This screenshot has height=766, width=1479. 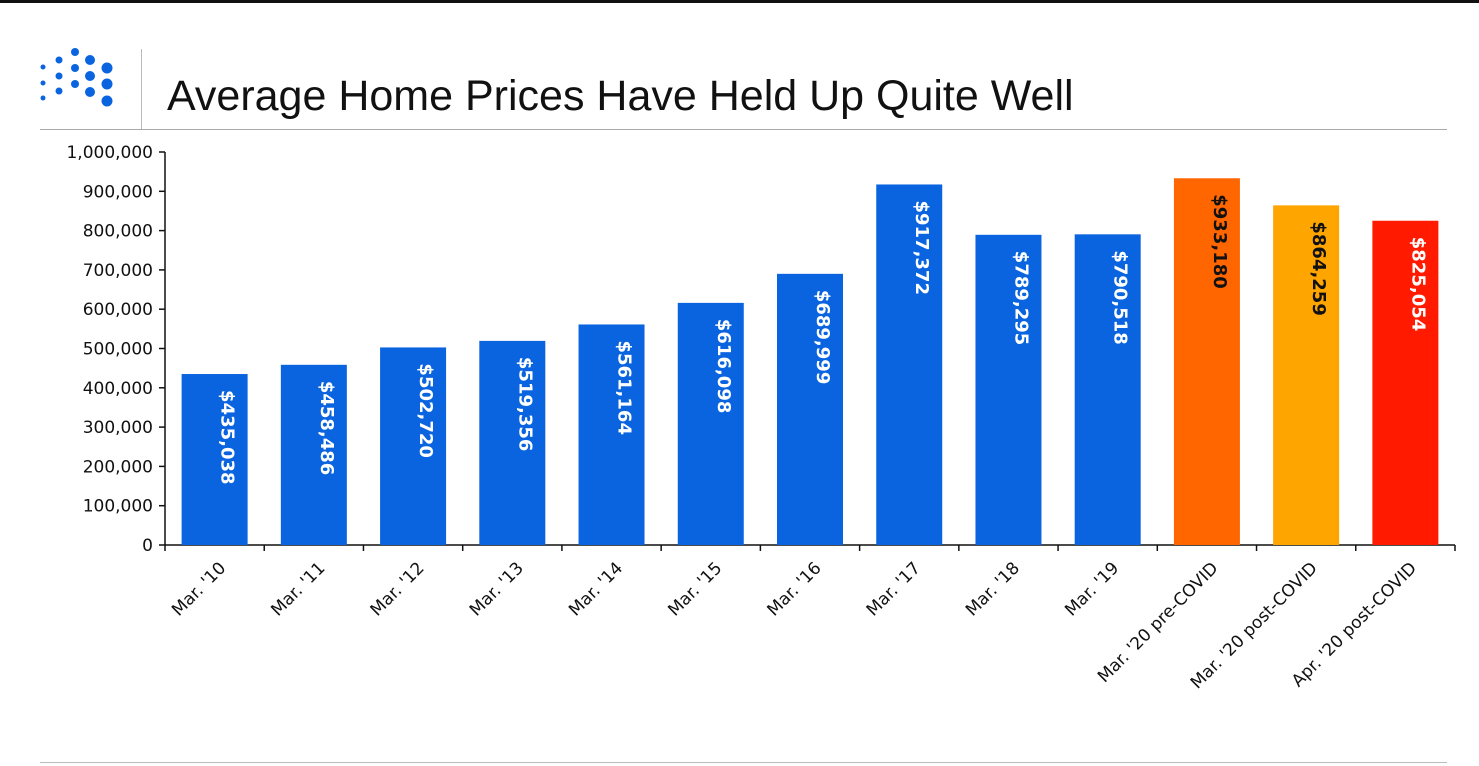 What do you see at coordinates (199, 589) in the screenshot?
I see `x-tick-label: Mar. '10` at bounding box center [199, 589].